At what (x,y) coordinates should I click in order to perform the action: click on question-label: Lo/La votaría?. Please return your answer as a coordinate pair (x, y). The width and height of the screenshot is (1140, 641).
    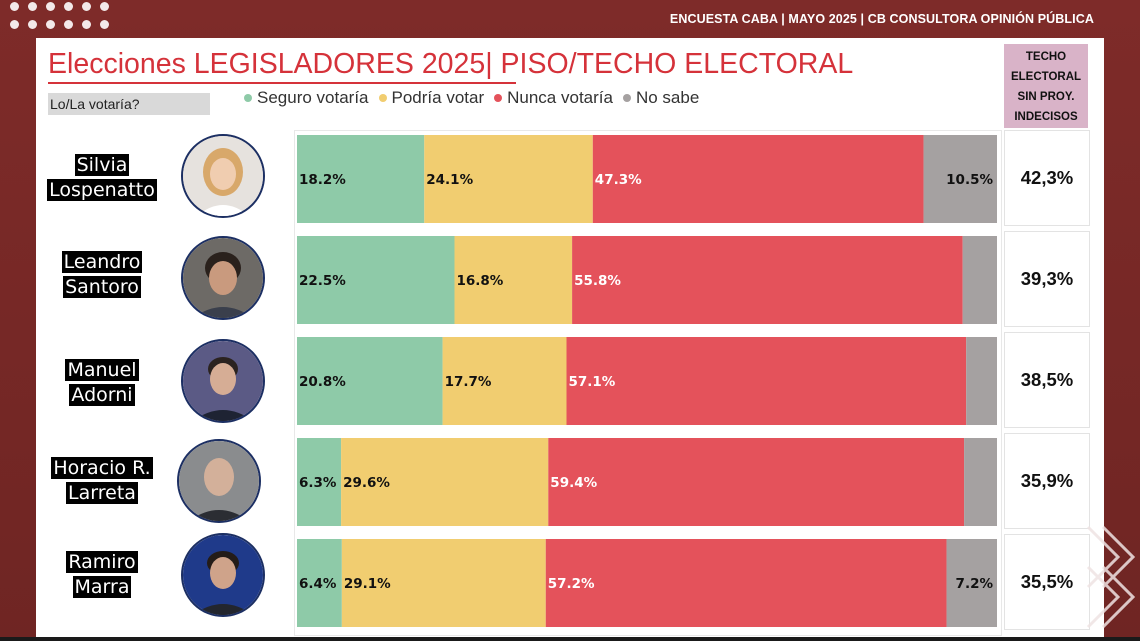
    Looking at the image, I should click on (129, 104).